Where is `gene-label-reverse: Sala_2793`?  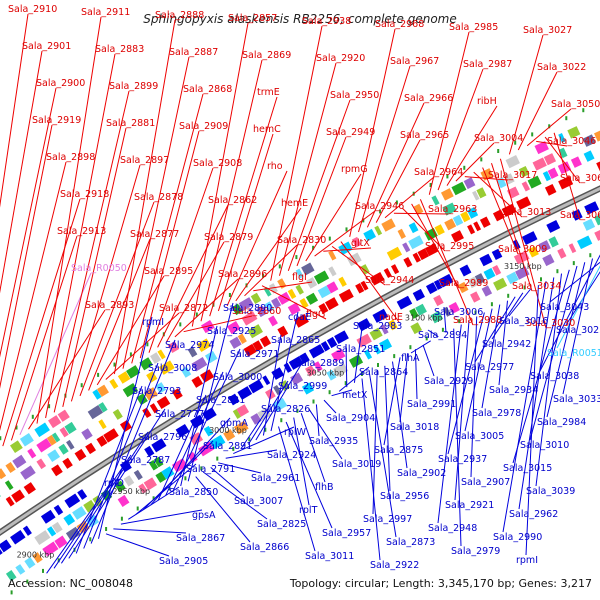 gene-label-reverse: Sala_2793 is located at coordinates (156, 391).